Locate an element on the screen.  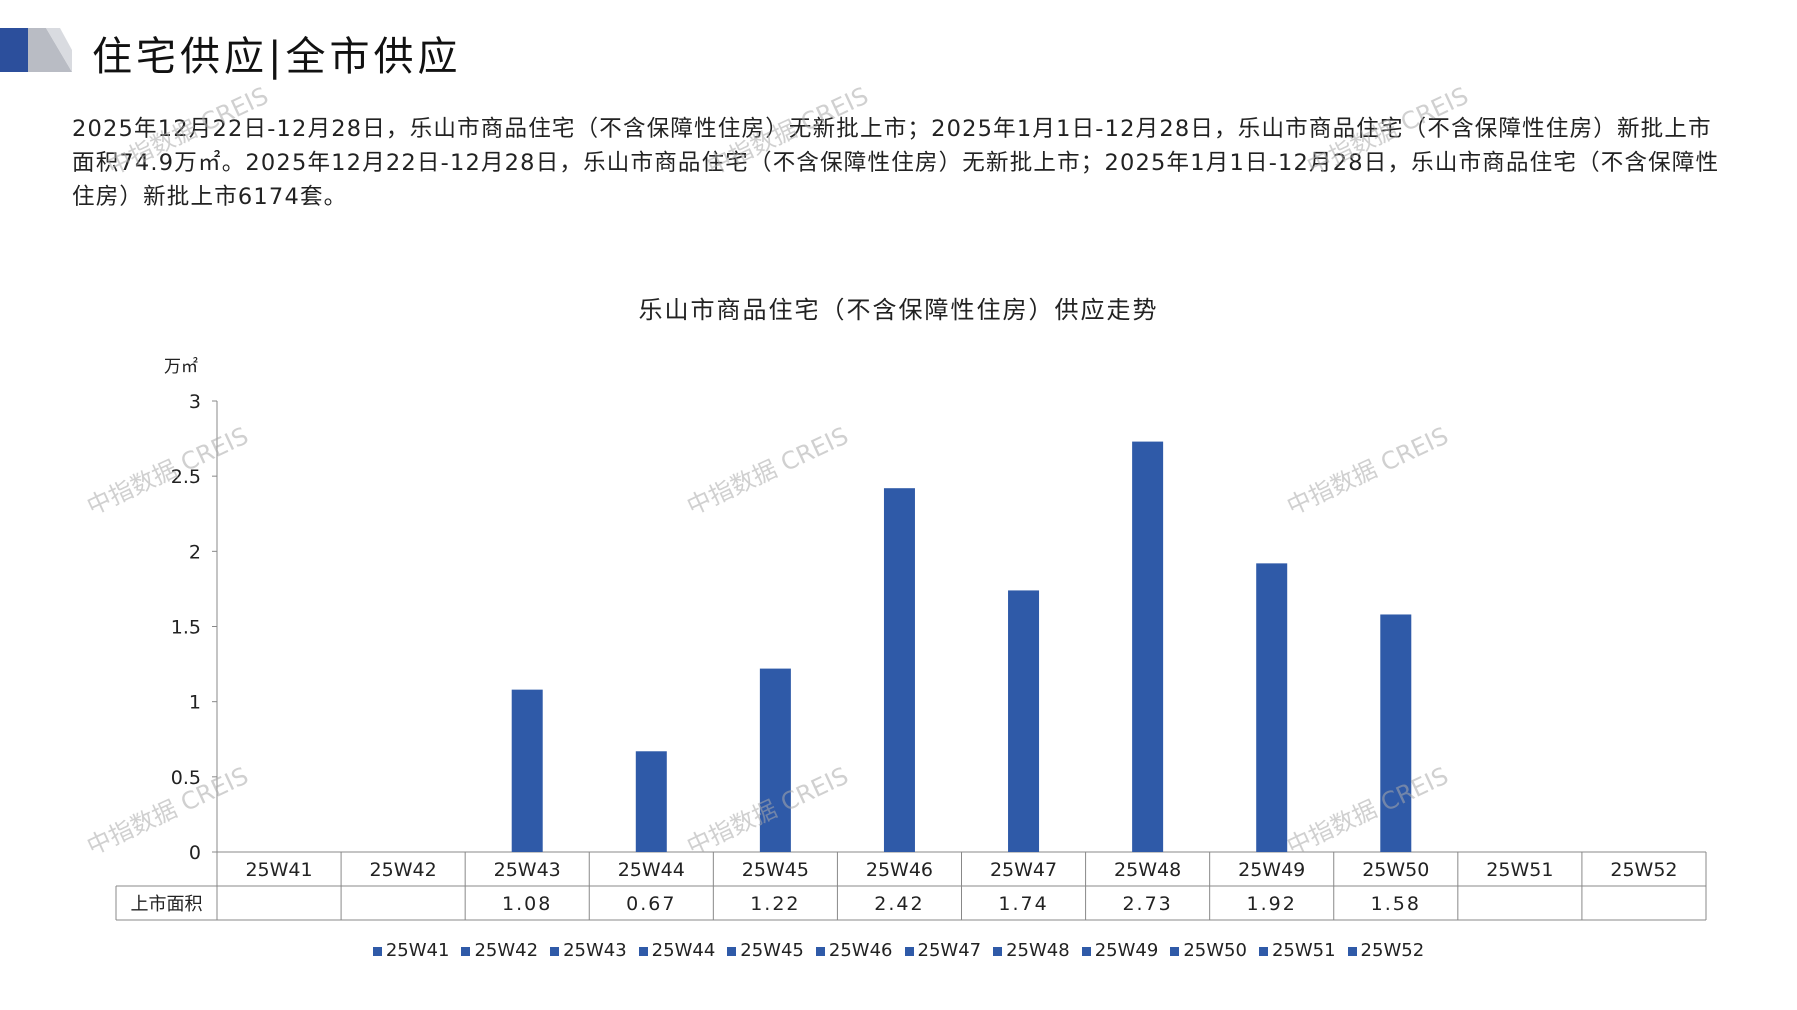
legend-label: 25W41 is located at coordinates (417, 950).